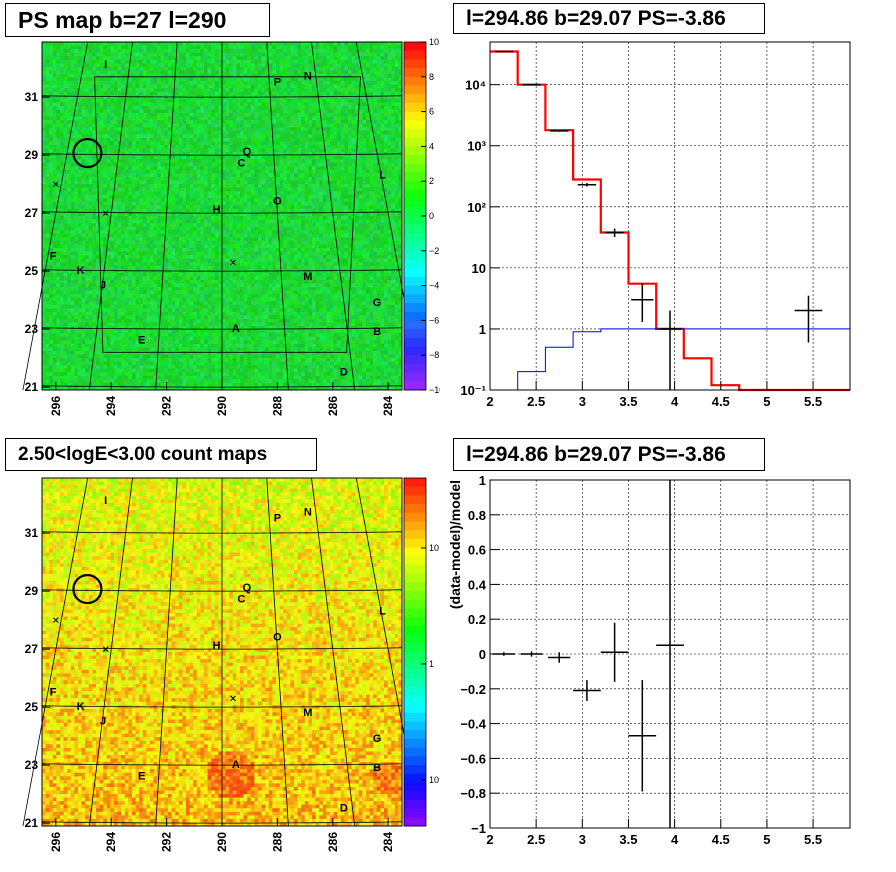 This screenshot has height=872, width=896. Describe the element at coordinates (431, 216) in the screenshot. I see `colorbar-tick-label: 0` at that location.